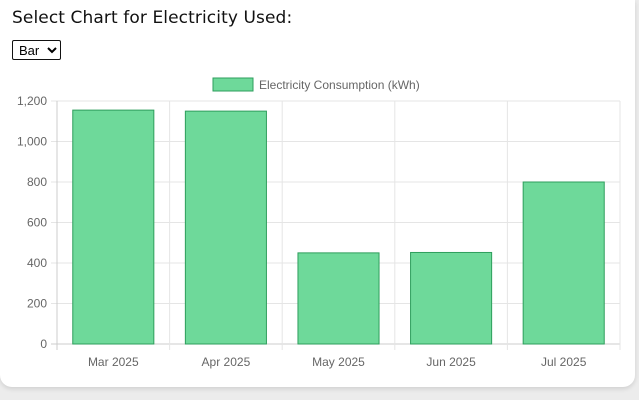 The image size is (639, 400). What do you see at coordinates (113, 227) in the screenshot?
I see `bar-mar-2025` at bounding box center [113, 227].